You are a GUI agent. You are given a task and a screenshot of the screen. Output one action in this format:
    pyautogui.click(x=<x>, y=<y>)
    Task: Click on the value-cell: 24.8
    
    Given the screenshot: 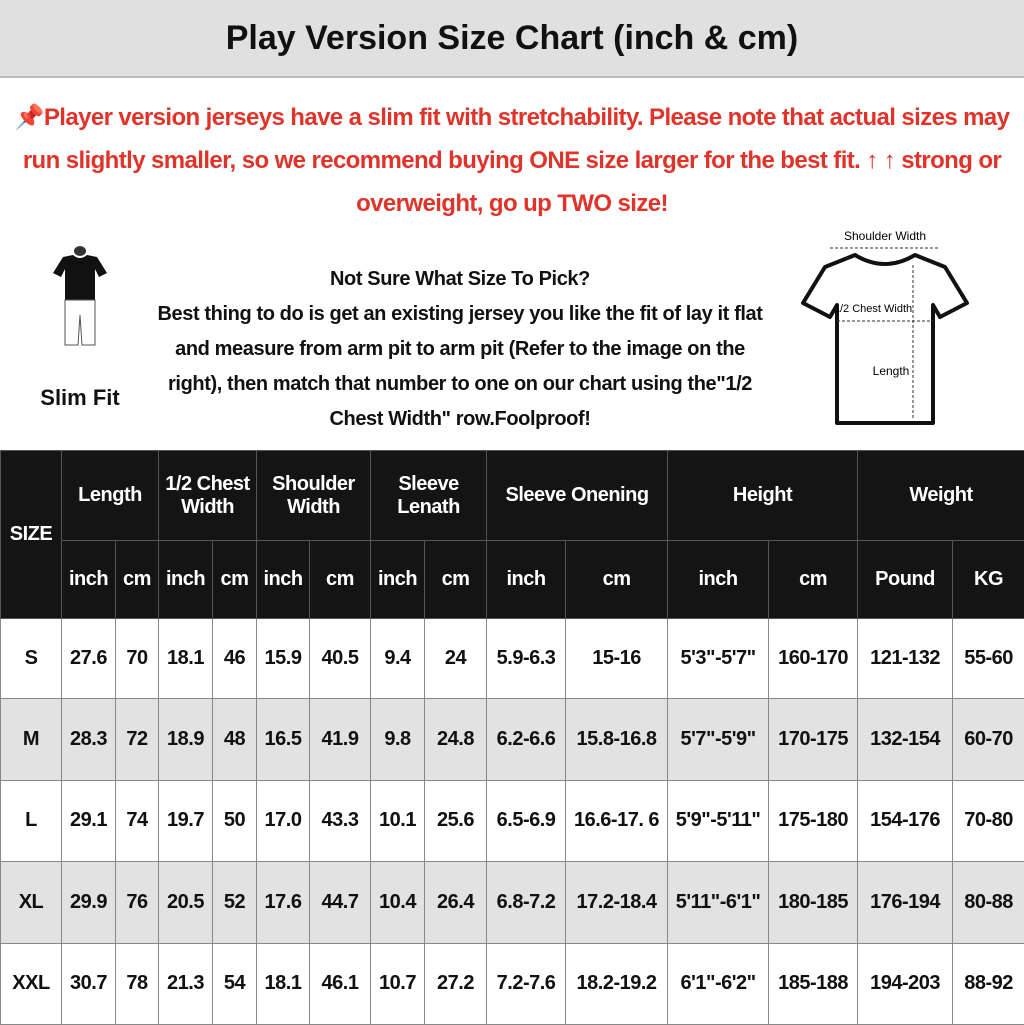 What is the action you would take?
    pyautogui.click(x=456, y=740)
    